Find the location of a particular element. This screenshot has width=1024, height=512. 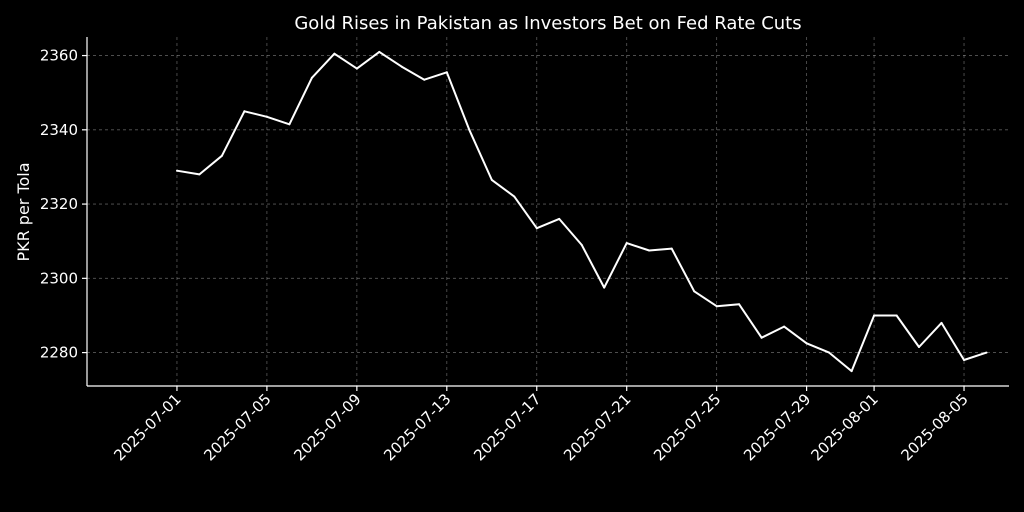

y-ticks: 2280 2300 2320 2340 2360 is located at coordinates (63, 204).